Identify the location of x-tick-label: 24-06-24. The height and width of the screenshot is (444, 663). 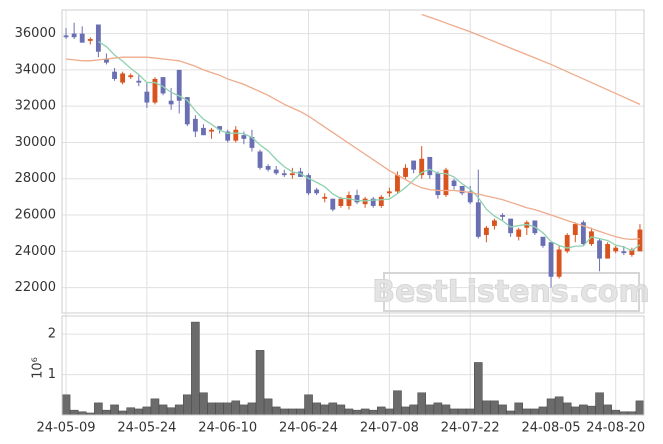
(308, 428).